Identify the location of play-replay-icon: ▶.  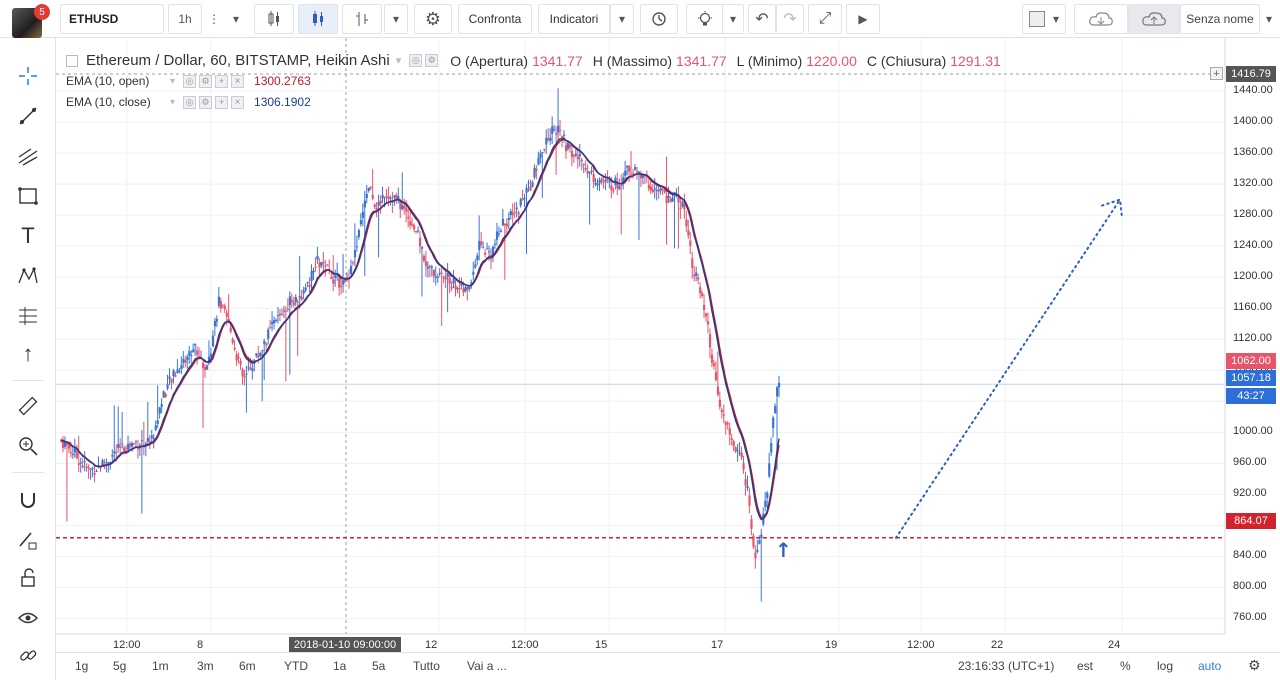
(863, 19).